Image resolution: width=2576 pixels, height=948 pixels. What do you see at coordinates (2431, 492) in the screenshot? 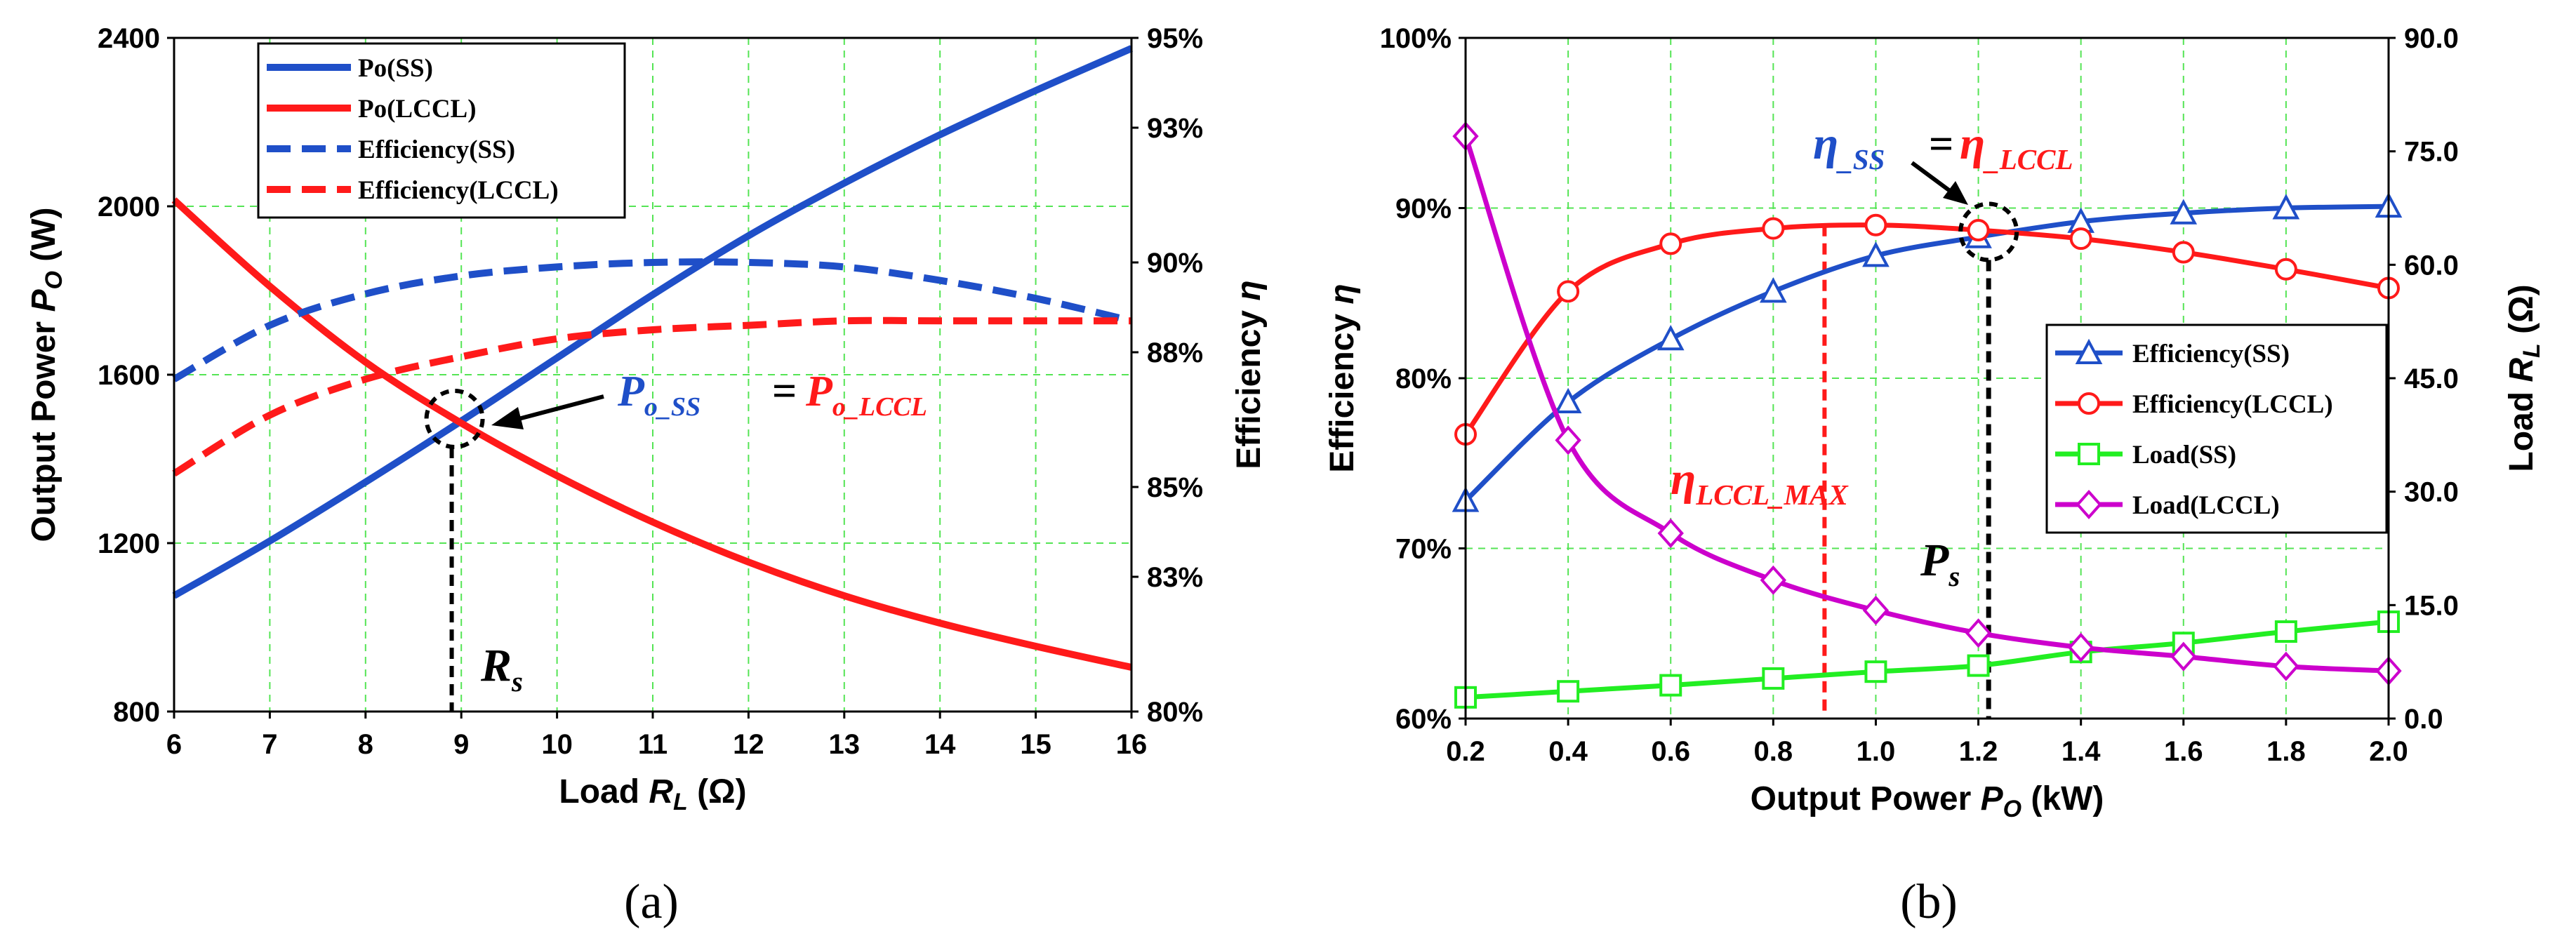
I see `chart-b-y-right-tick-label: 30.0` at bounding box center [2431, 492].